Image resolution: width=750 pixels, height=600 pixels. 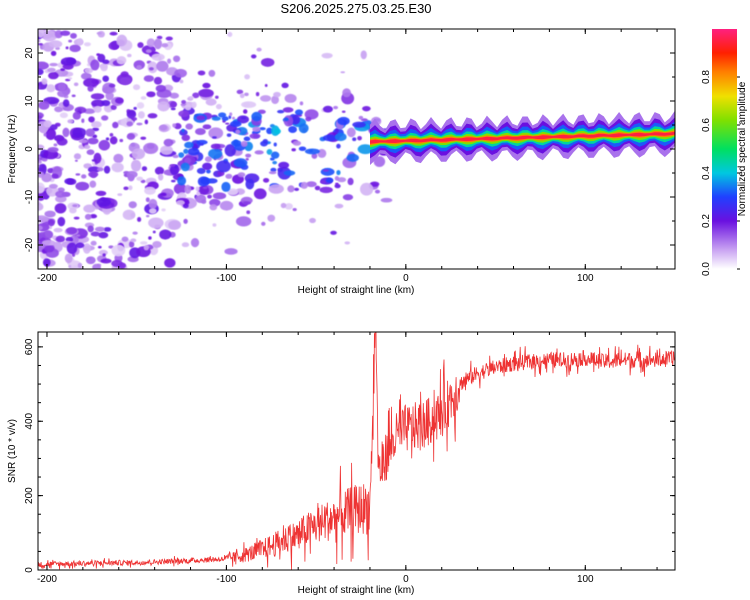 I want to click on y-tick-label: 20, so click(x=29, y=53).